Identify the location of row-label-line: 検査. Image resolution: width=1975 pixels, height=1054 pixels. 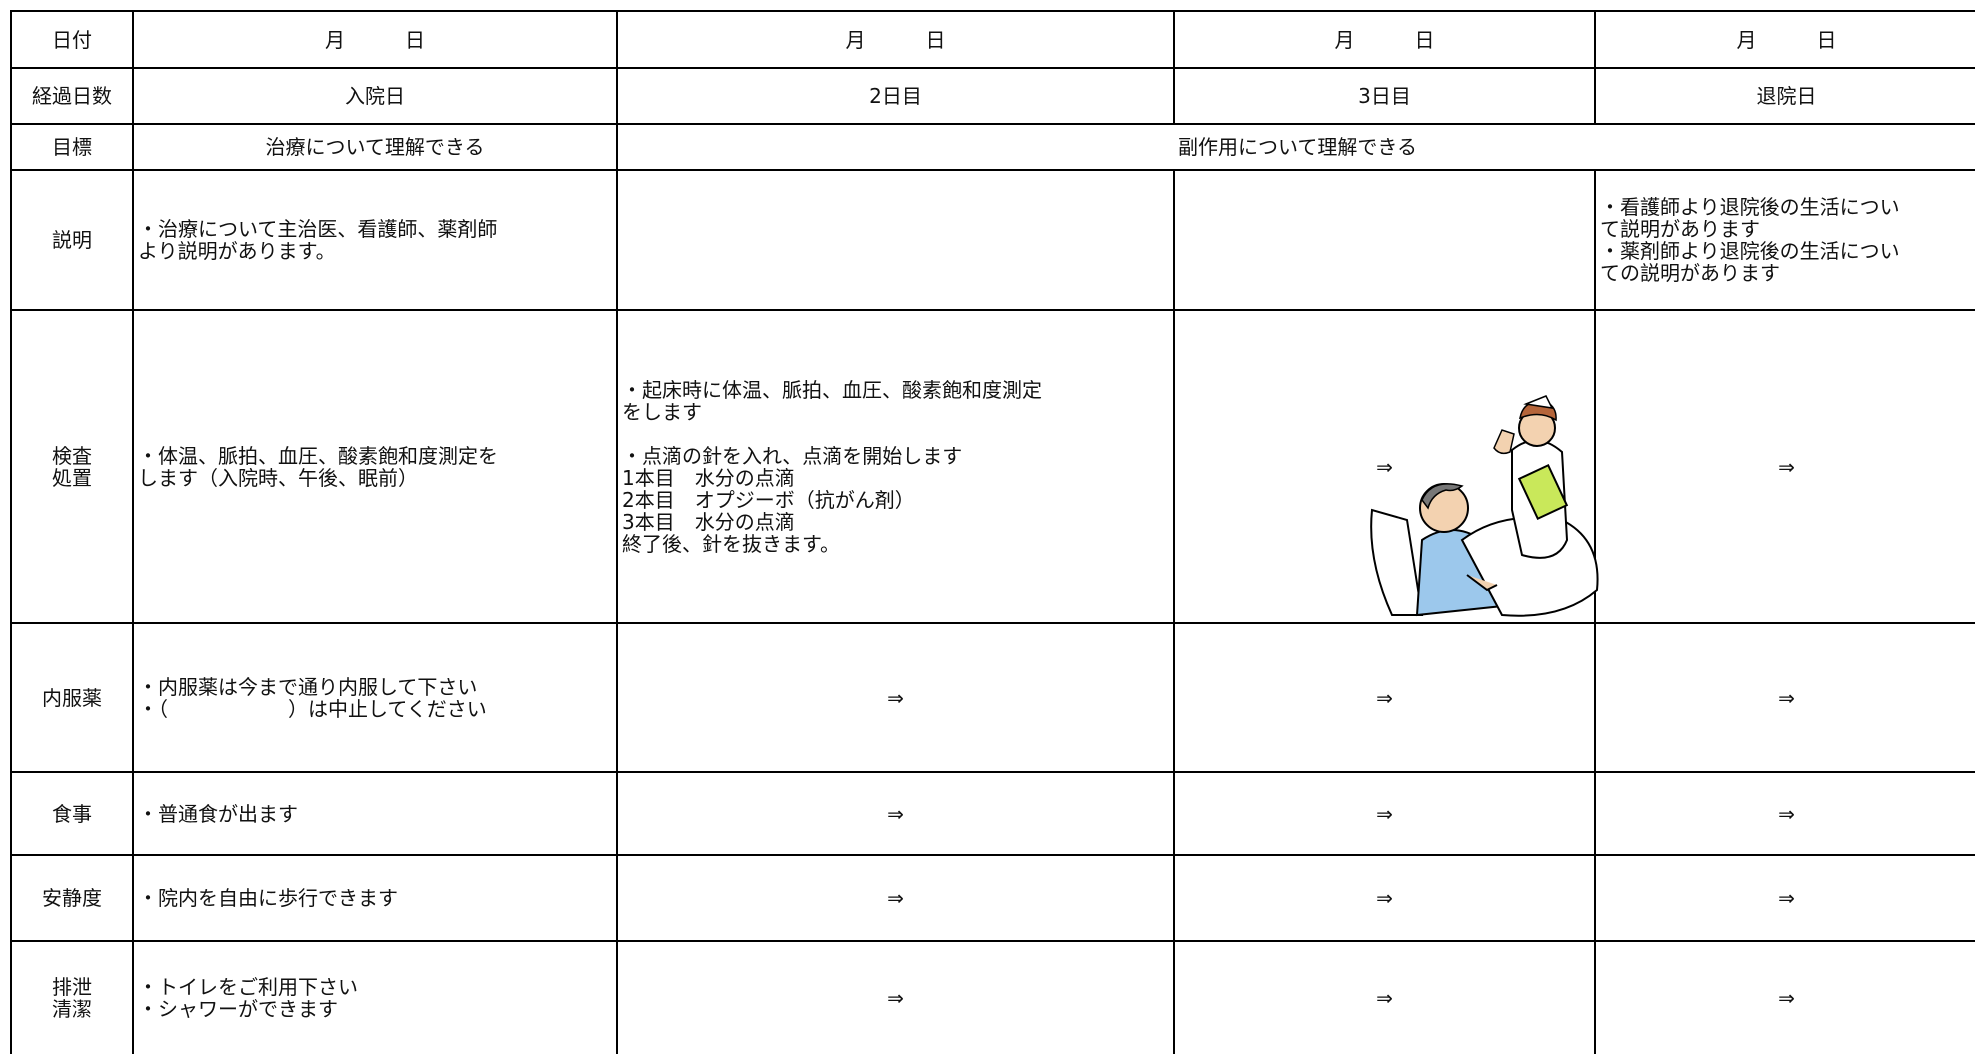
(72, 455).